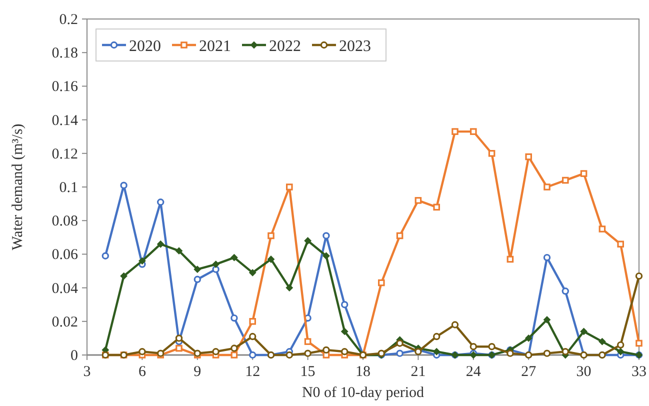  What do you see at coordinates (363, 372) in the screenshot?
I see `x-tick-label: 18` at bounding box center [363, 372].